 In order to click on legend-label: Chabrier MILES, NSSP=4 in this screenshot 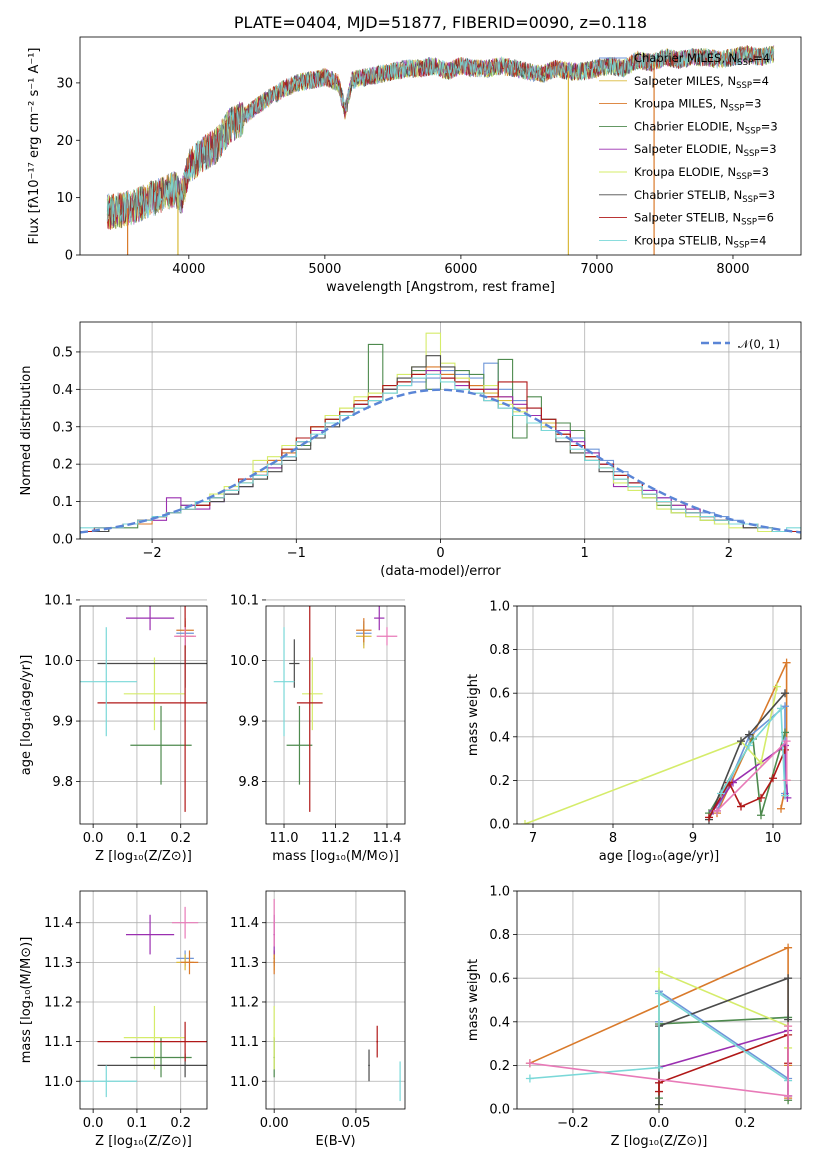, I will do `click(702, 59)`.